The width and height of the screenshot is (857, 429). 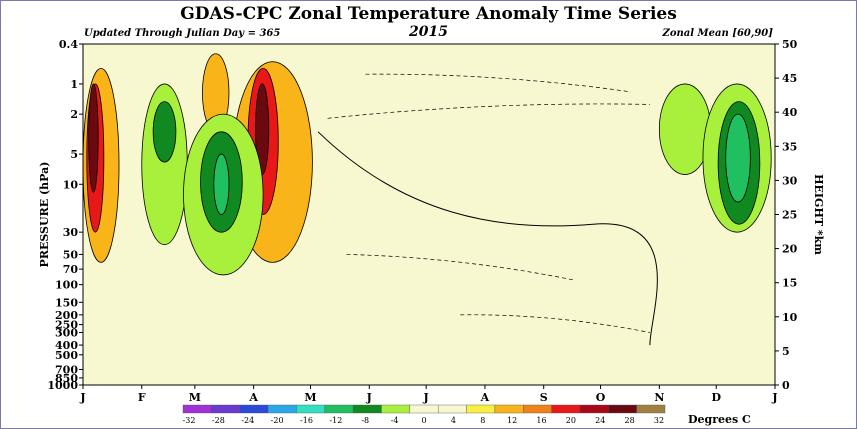 What do you see at coordinates (453, 420) in the screenshot?
I see `colorbar-tick-label: 4` at bounding box center [453, 420].